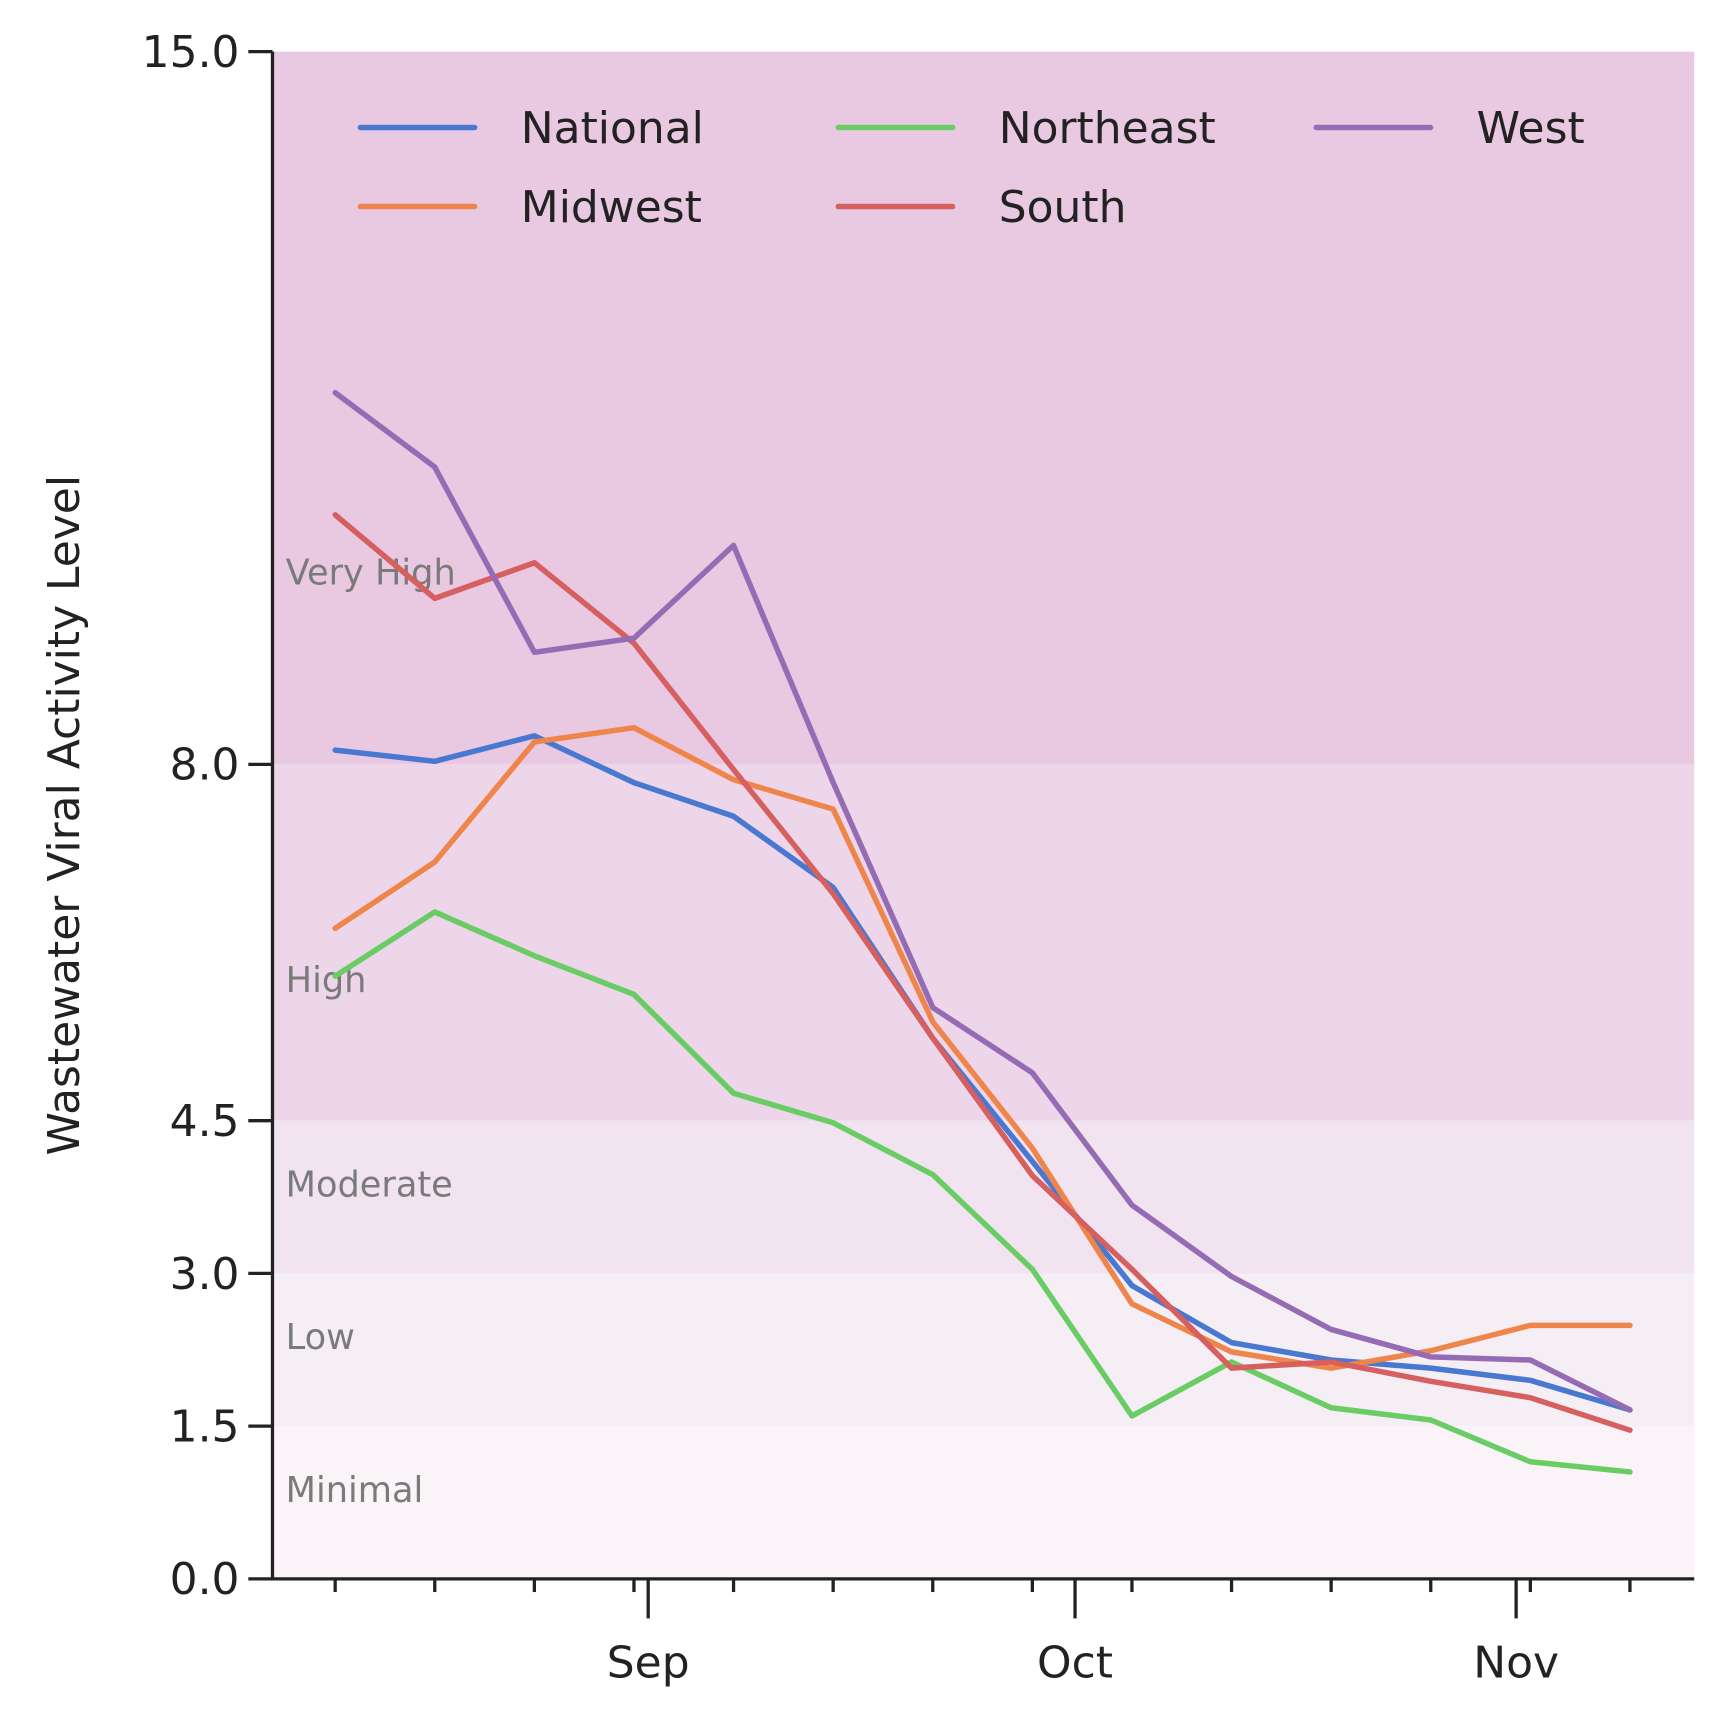  Describe the element at coordinates (1107, 128) in the screenshot. I see `legend-label: Northeast` at that location.